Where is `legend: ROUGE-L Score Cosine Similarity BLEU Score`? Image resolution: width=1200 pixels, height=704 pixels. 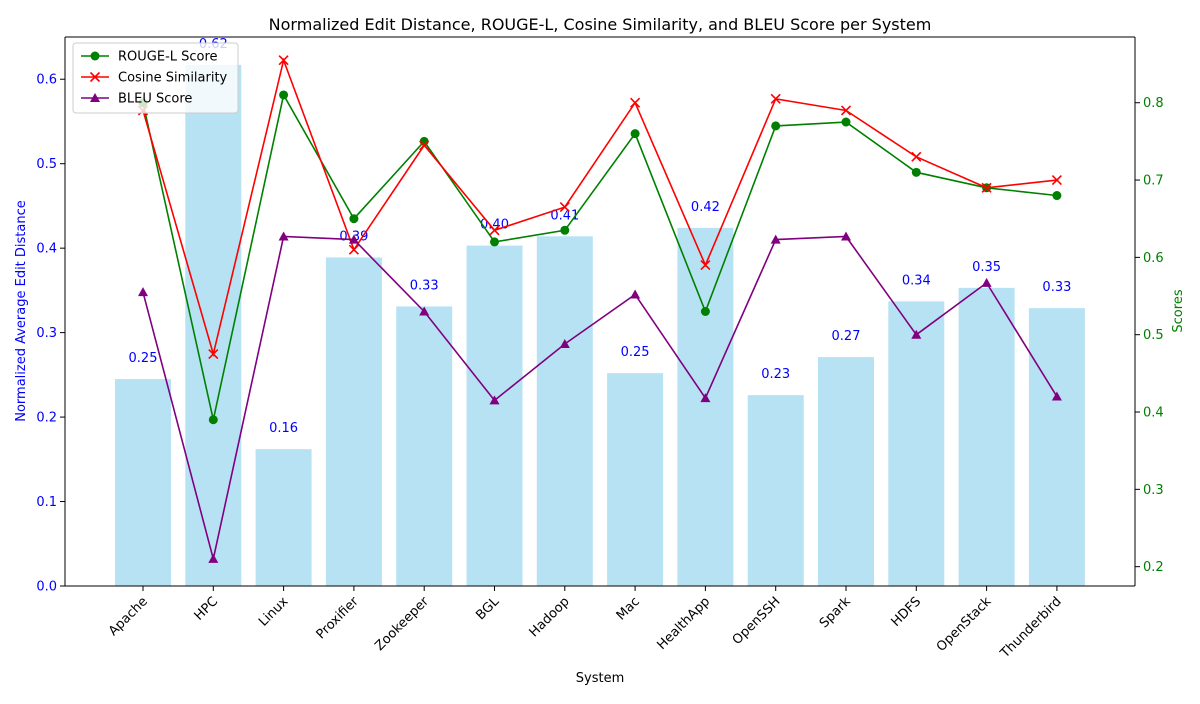 legend: ROUGE-L Score Cosine Similarity BLEU Score is located at coordinates (155, 78).